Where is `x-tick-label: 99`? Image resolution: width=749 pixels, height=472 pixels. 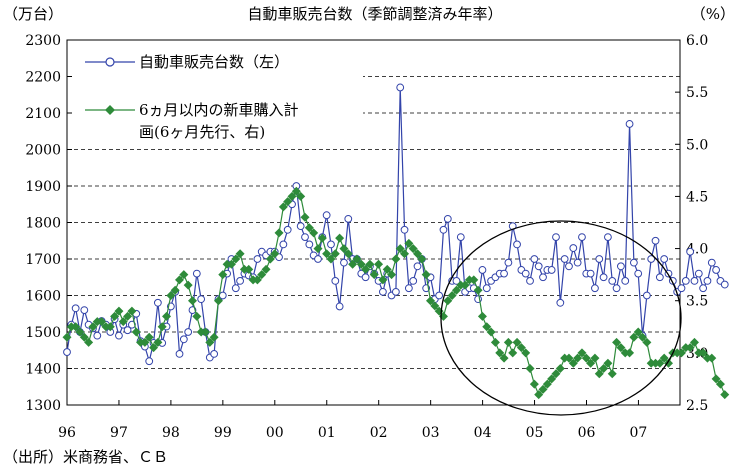
x-tick-label: 99 is located at coordinates (223, 433).